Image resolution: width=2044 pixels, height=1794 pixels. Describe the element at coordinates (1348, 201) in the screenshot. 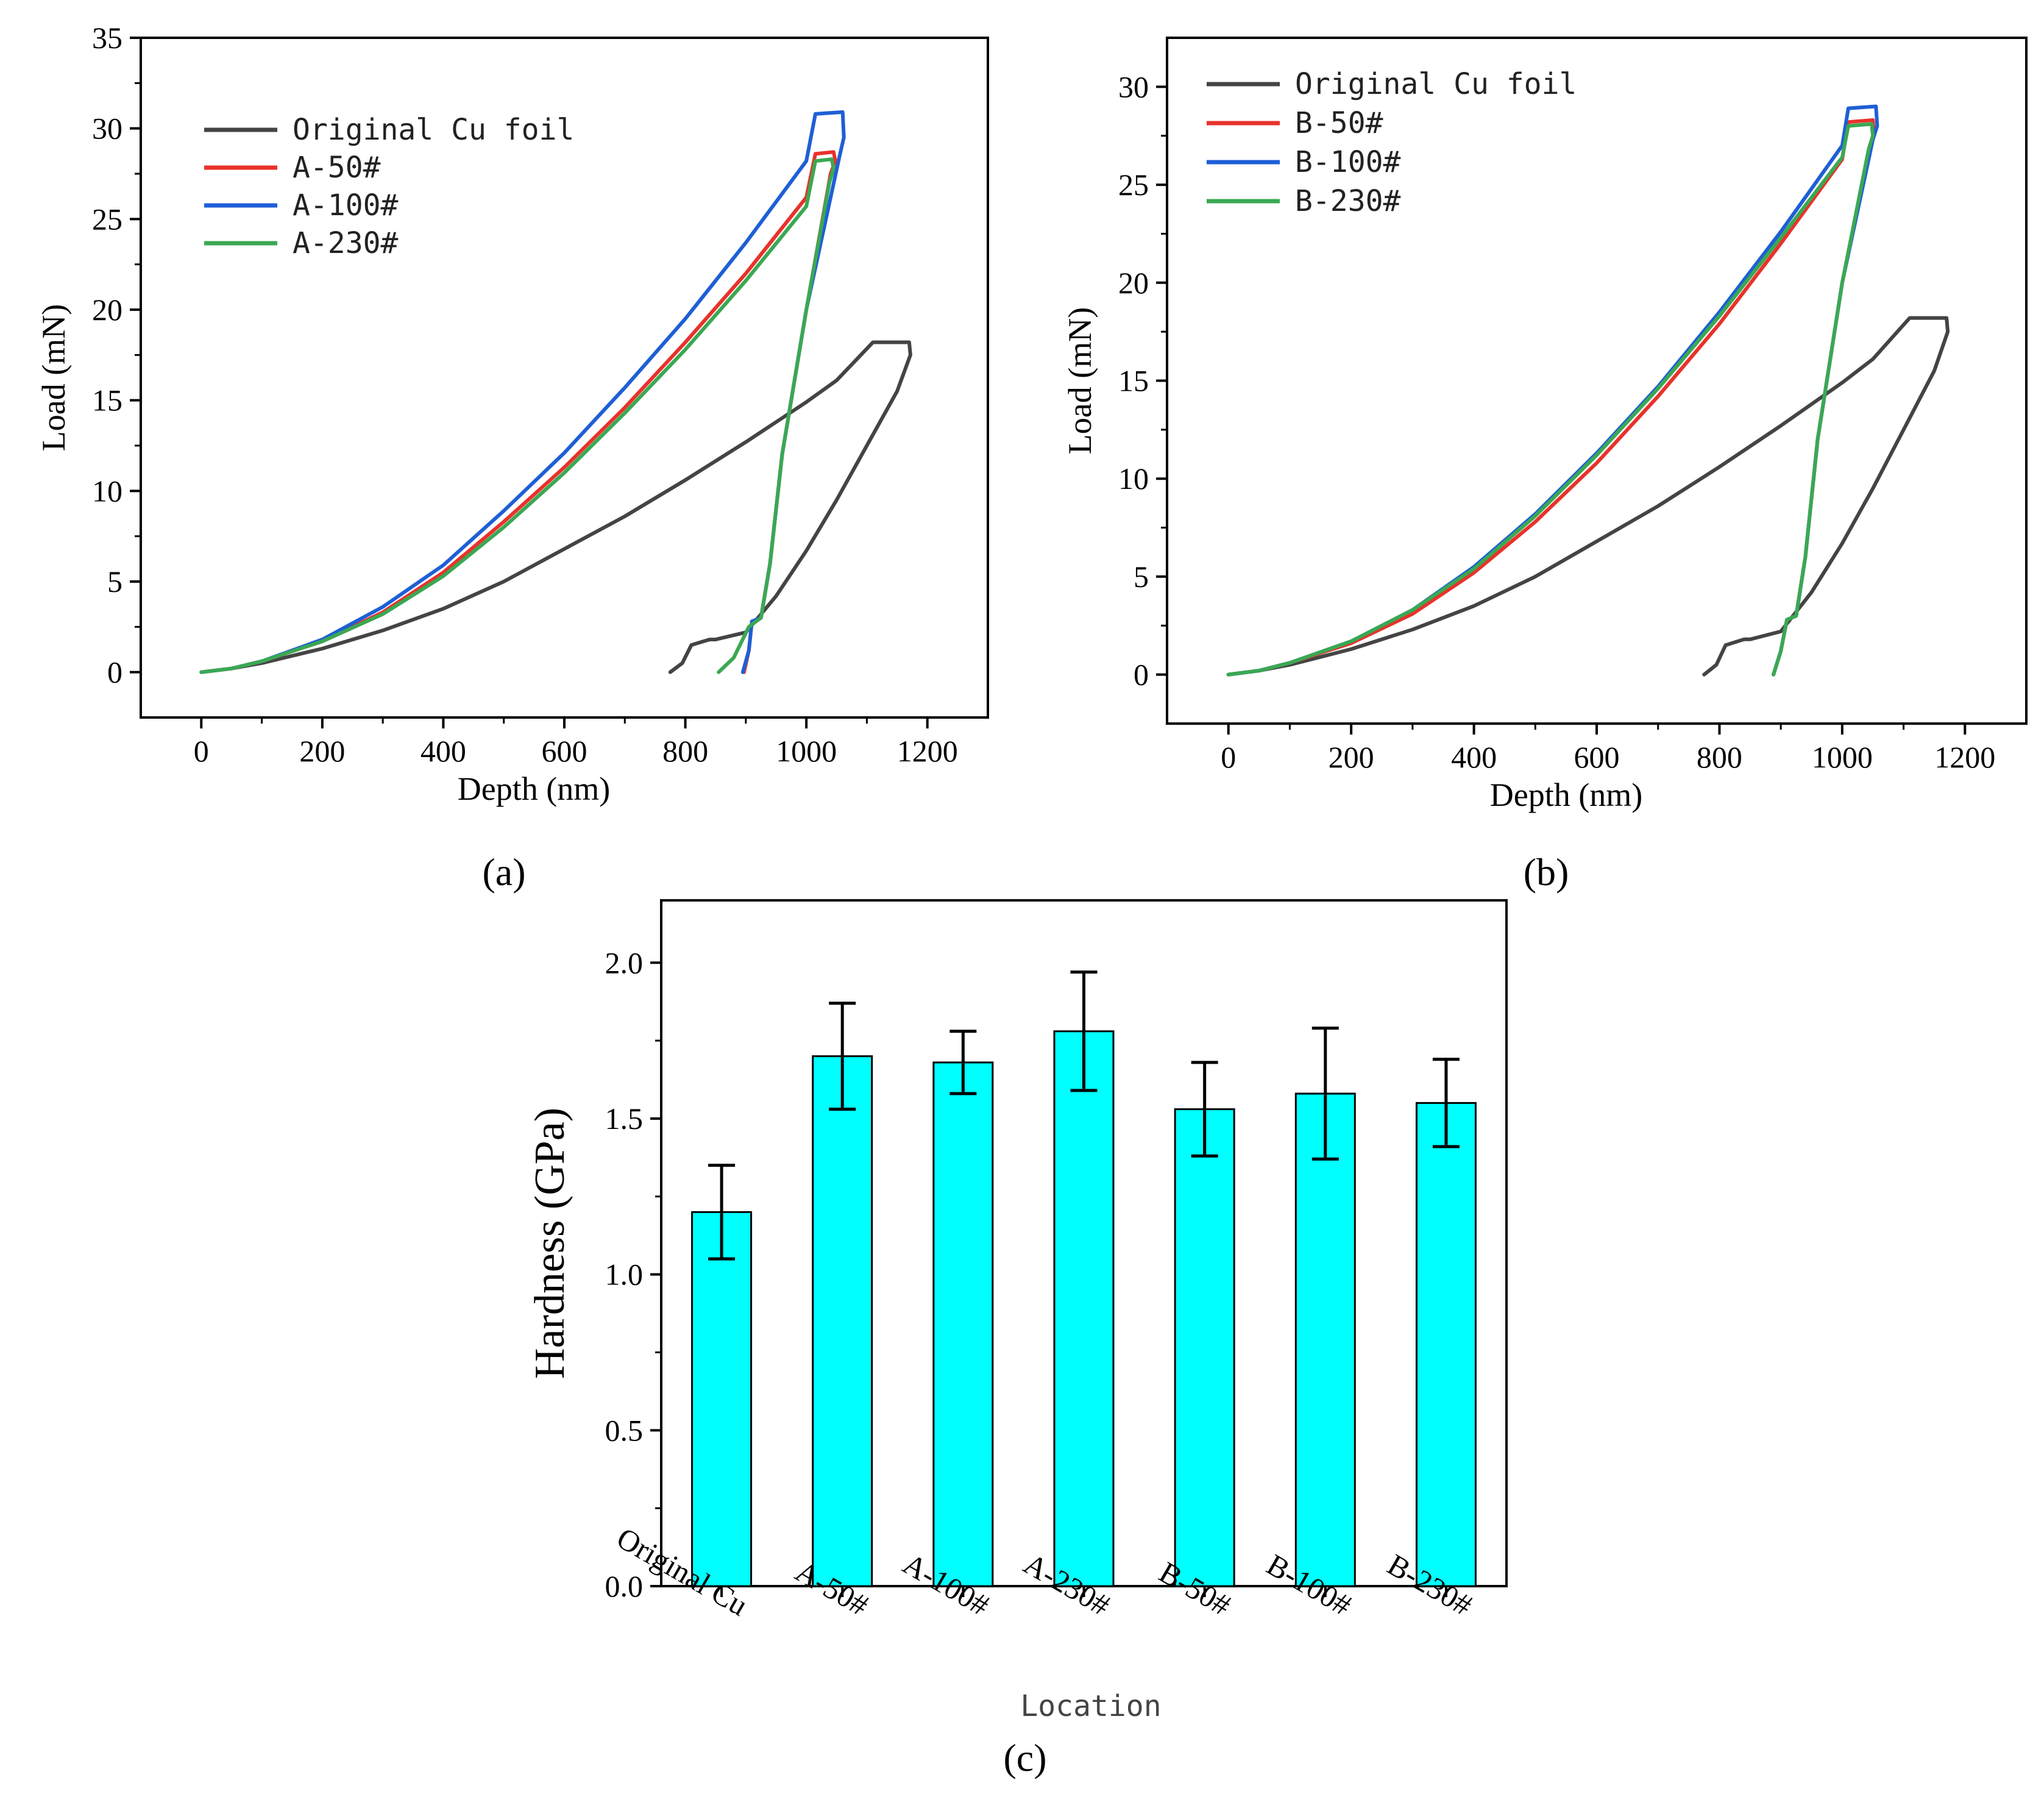

I see `legend-label: B-230#` at that location.